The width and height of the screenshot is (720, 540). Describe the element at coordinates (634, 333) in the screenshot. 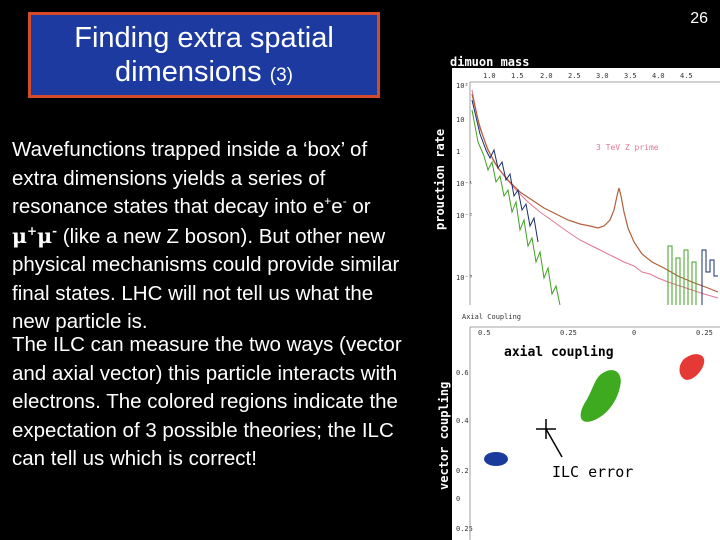

I see `coupling-x-tick-2: 0` at that location.